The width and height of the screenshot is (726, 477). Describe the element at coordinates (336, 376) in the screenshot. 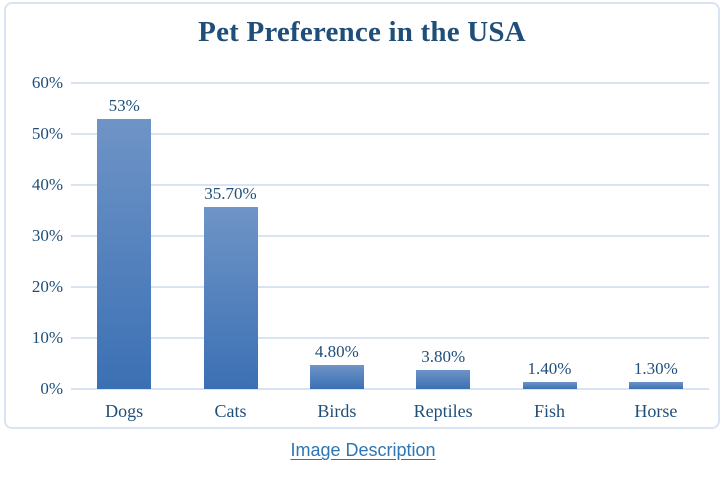

I see `bar-birds` at that location.